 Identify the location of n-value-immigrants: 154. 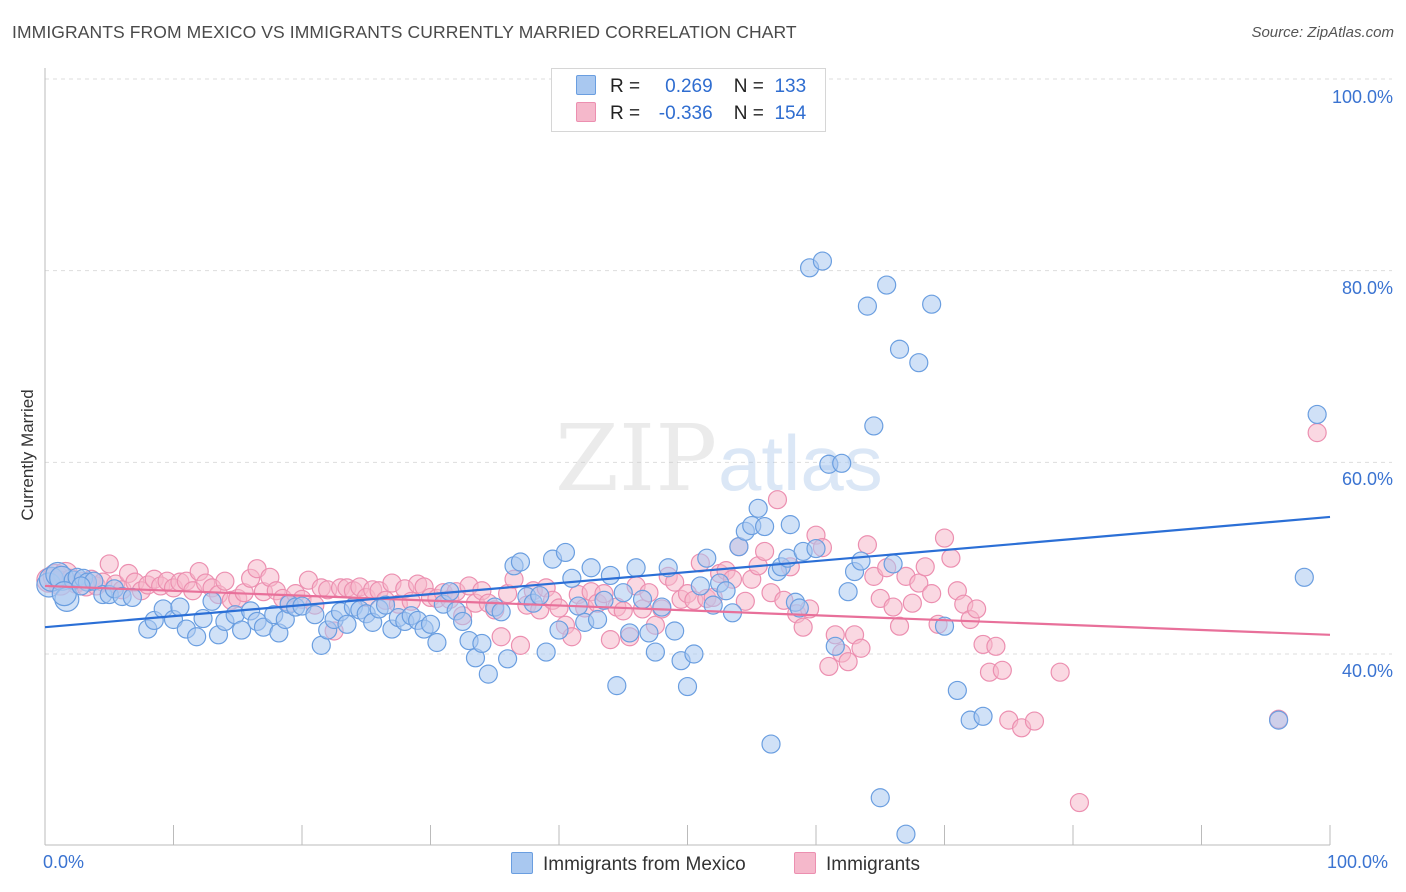
(790, 113).